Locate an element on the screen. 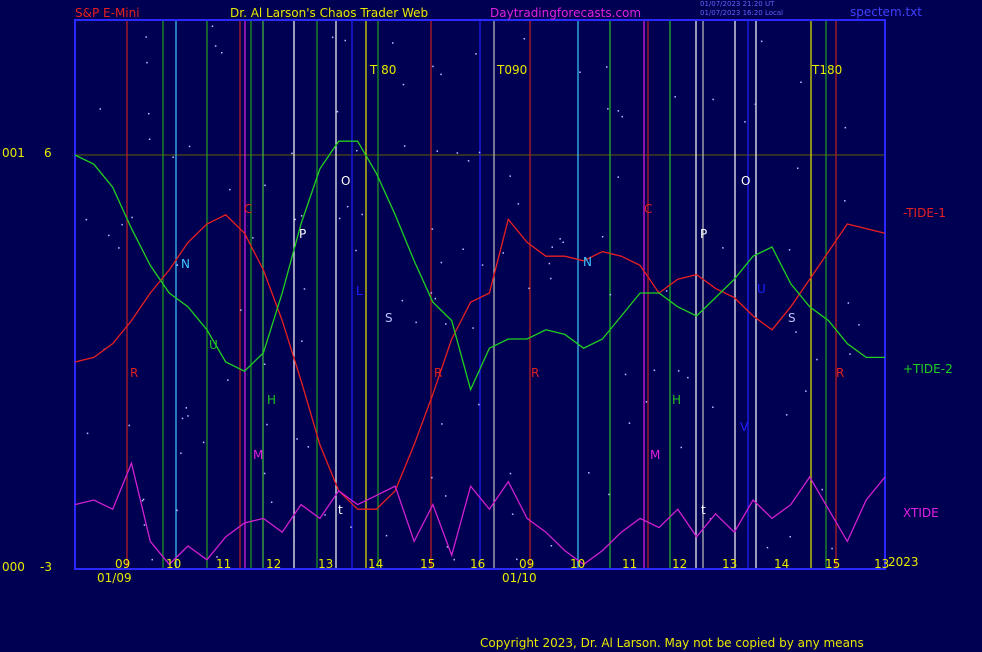 This screenshot has height=652, width=982. planet-letter: L is located at coordinates (359, 291).